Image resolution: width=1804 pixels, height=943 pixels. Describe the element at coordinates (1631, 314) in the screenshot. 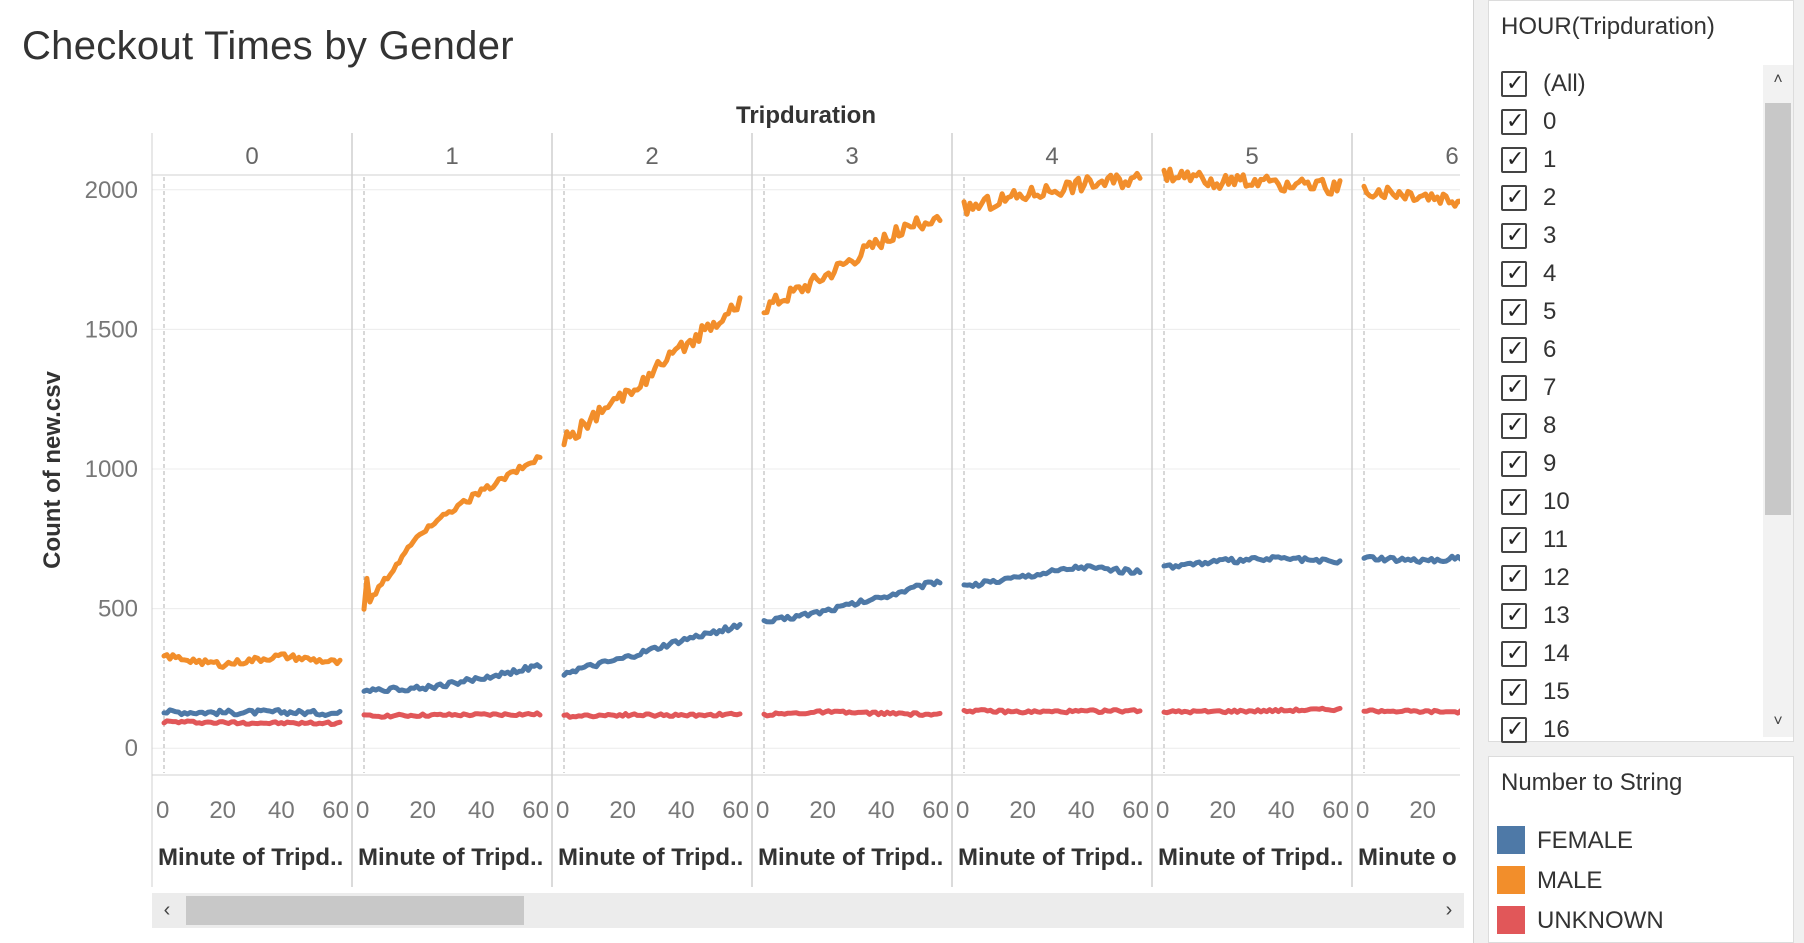

I see `filter-item-5: 5` at that location.